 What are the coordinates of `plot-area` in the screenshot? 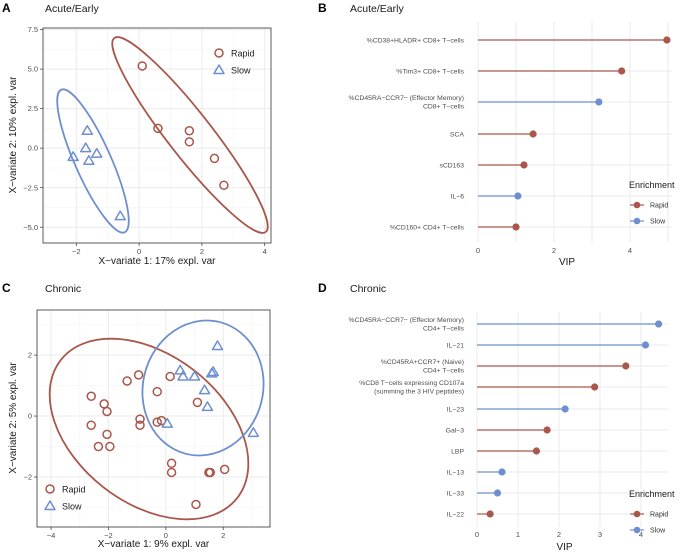 It's located at (157, 135).